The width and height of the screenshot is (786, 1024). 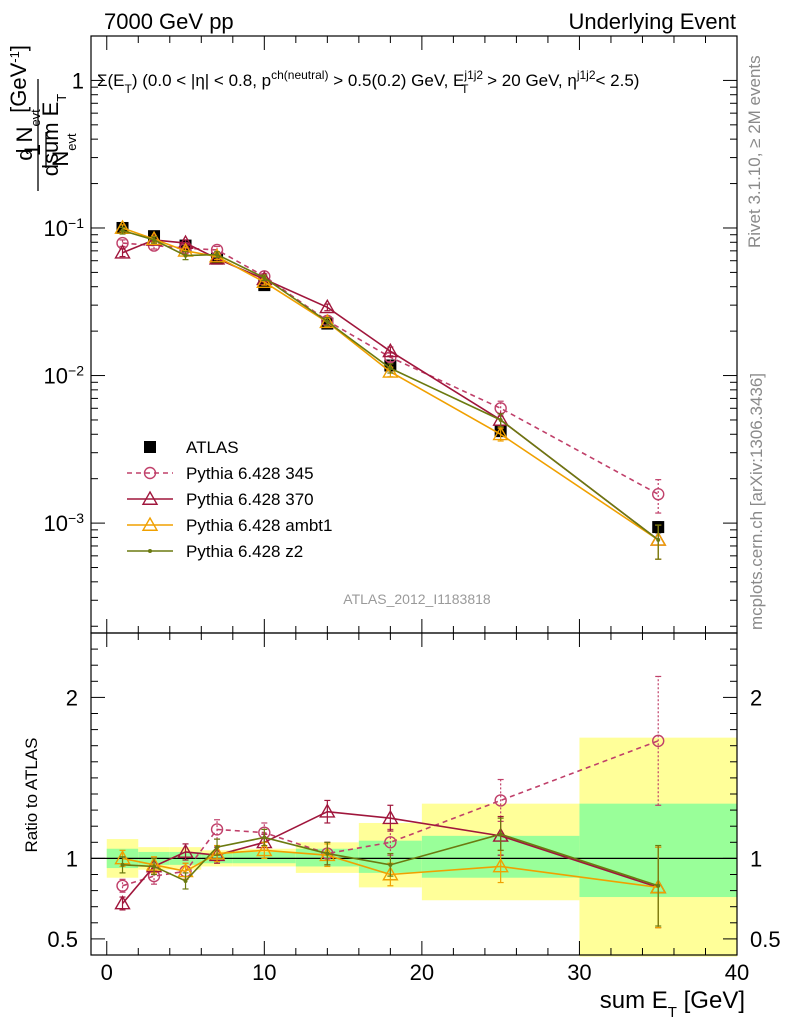 I want to click on x-tick-label: 20, so click(x=422, y=972).